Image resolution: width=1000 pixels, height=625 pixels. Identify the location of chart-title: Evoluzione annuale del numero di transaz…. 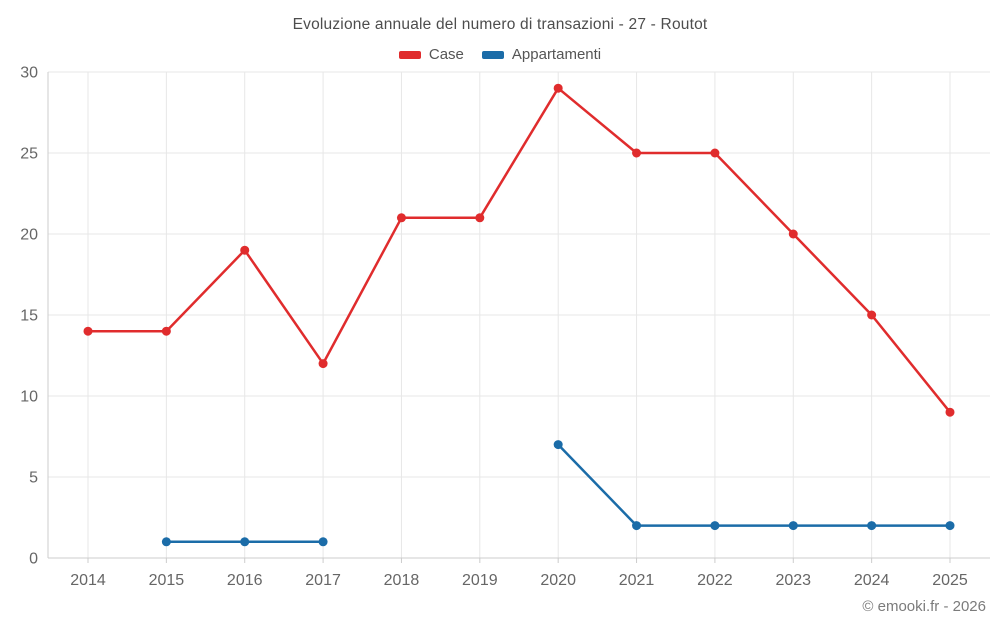
(500, 24).